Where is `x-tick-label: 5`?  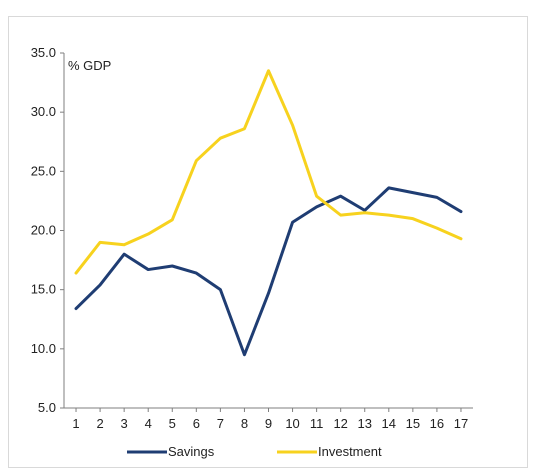
x-tick-label: 5 is located at coordinates (172, 423).